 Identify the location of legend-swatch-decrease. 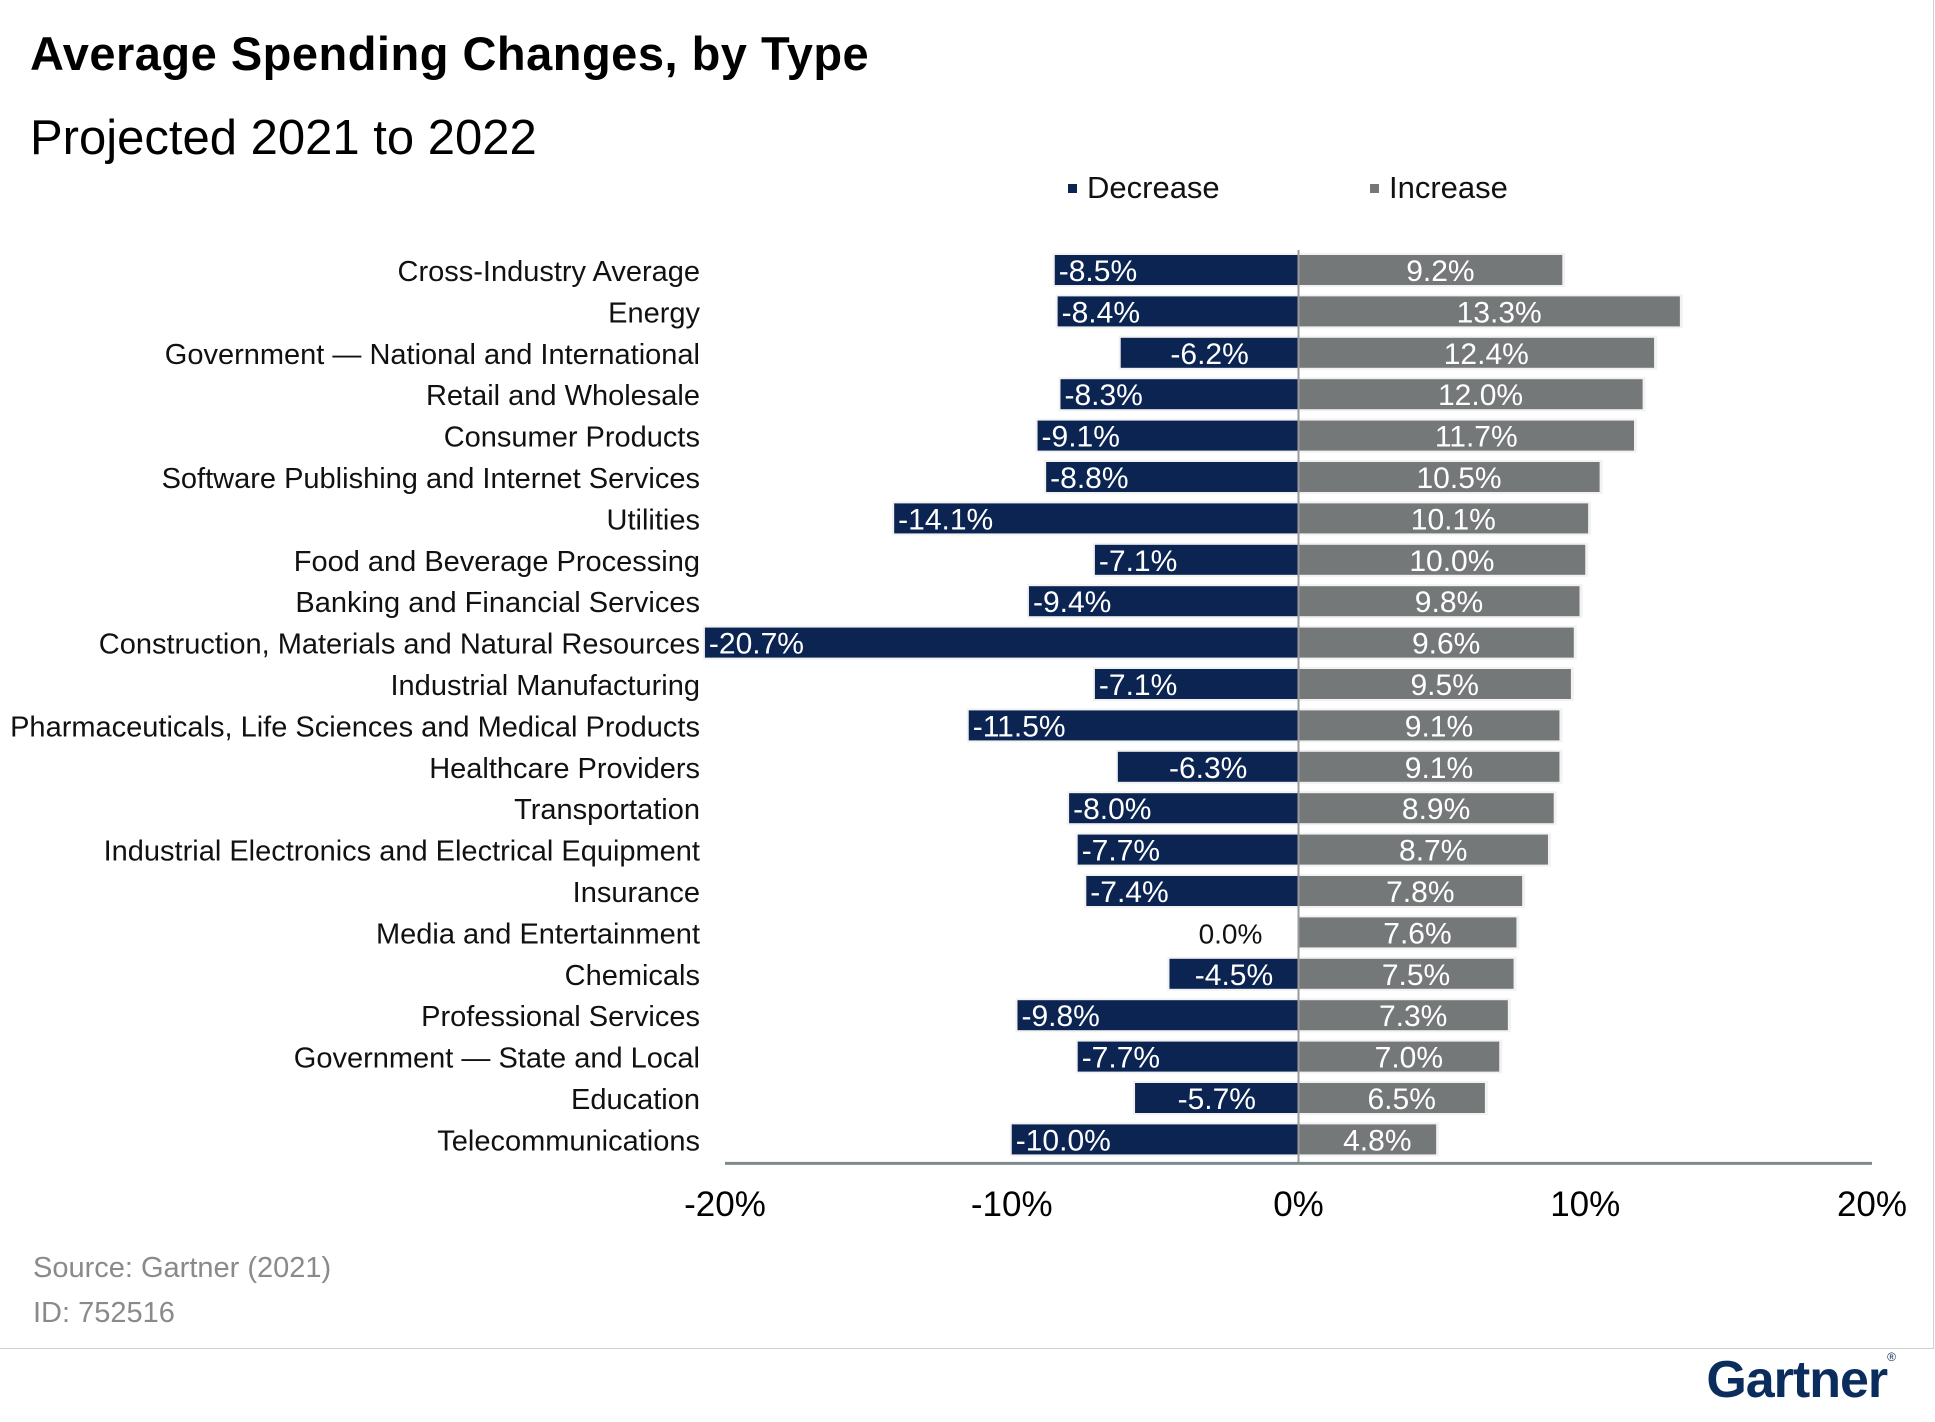
(1072, 188).